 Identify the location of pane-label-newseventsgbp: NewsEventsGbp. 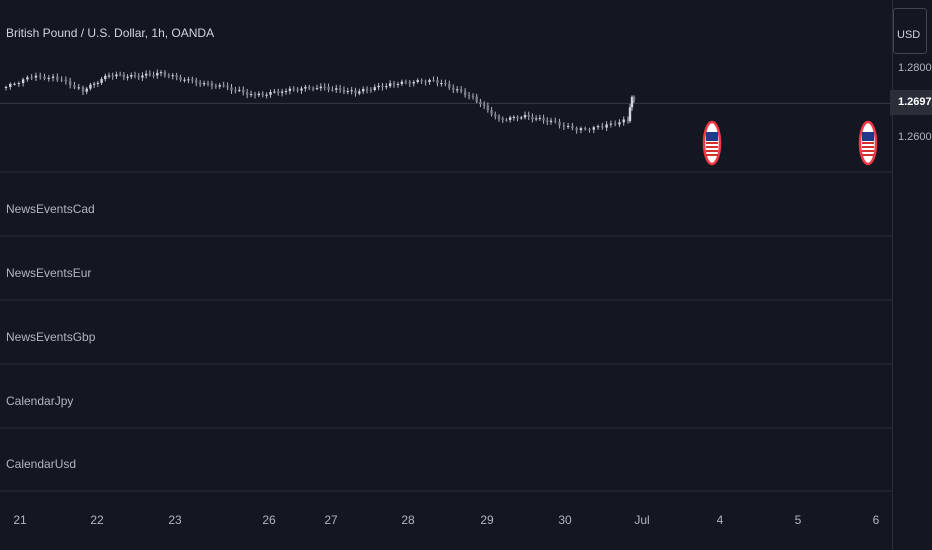
(51, 337).